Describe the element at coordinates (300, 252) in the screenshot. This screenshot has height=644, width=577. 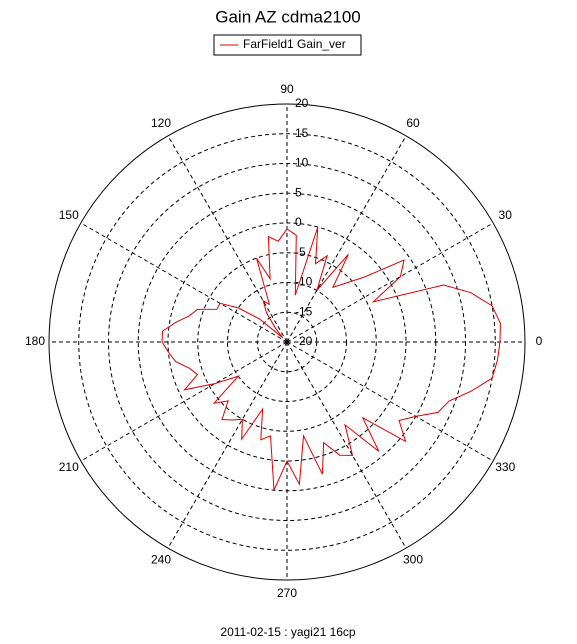
I see `radial-tick-label: -5` at that location.